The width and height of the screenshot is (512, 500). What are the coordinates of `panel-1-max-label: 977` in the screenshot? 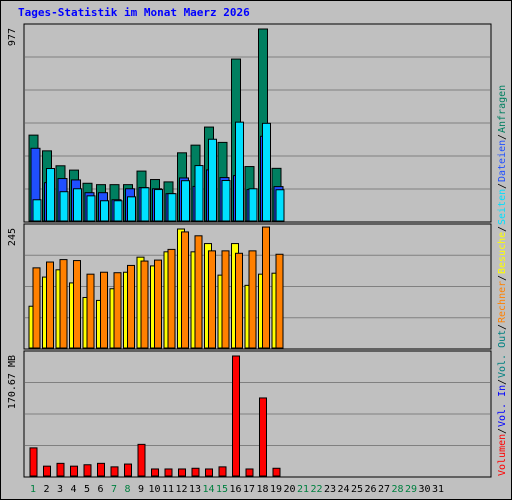 It's located at (12, 37).